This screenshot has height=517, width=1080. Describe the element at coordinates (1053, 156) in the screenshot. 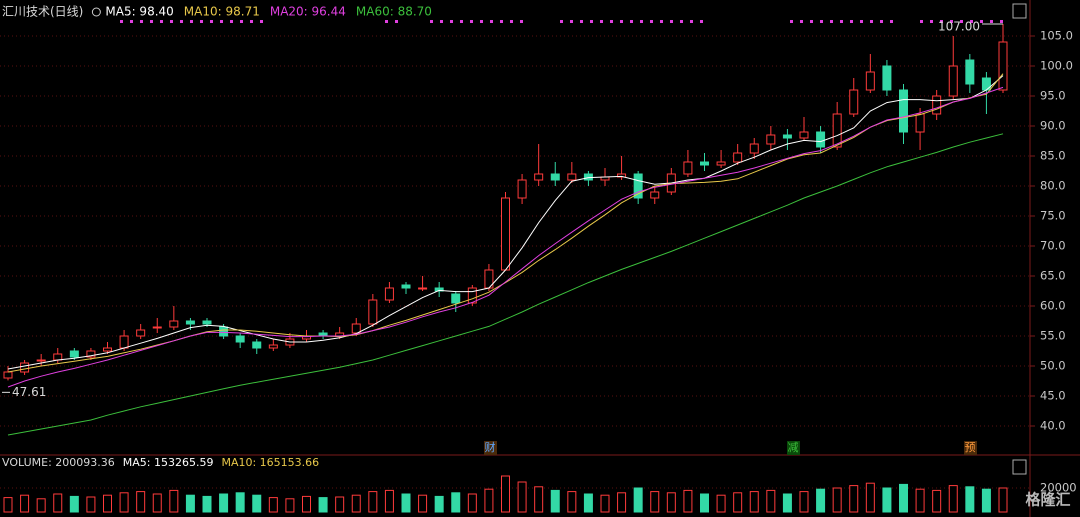

I see `y-tick-label: 85.0` at that location.